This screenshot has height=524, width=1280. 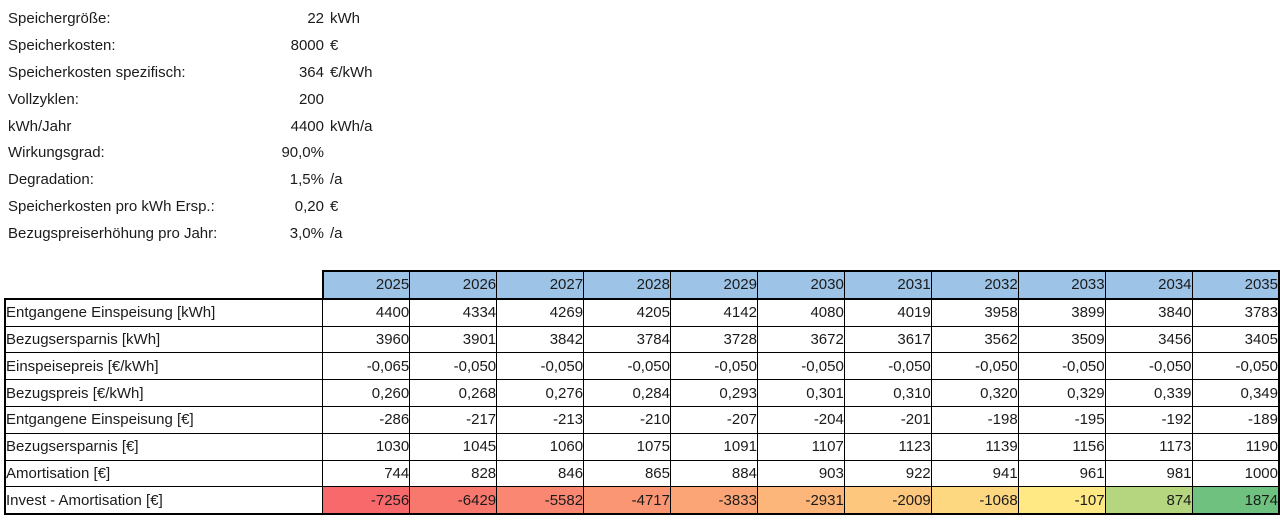 I want to click on value-cell: 3901, so click(x=453, y=339).